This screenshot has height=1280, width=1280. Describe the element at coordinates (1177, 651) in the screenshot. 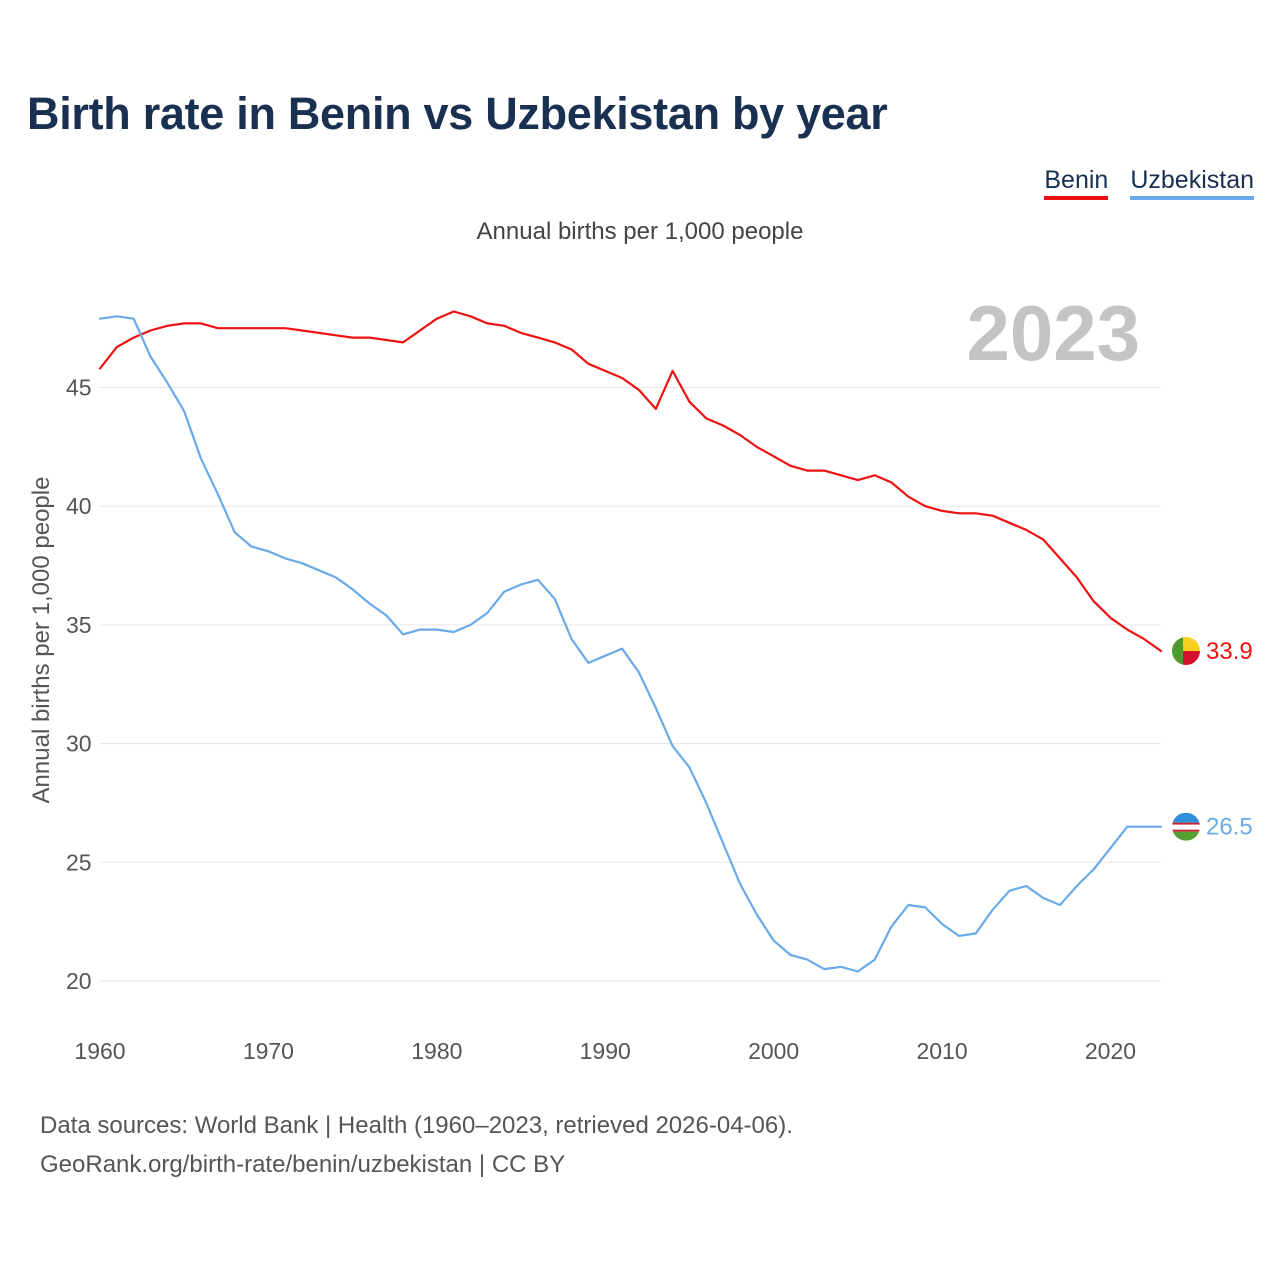

I see `benin-flag-green` at that location.